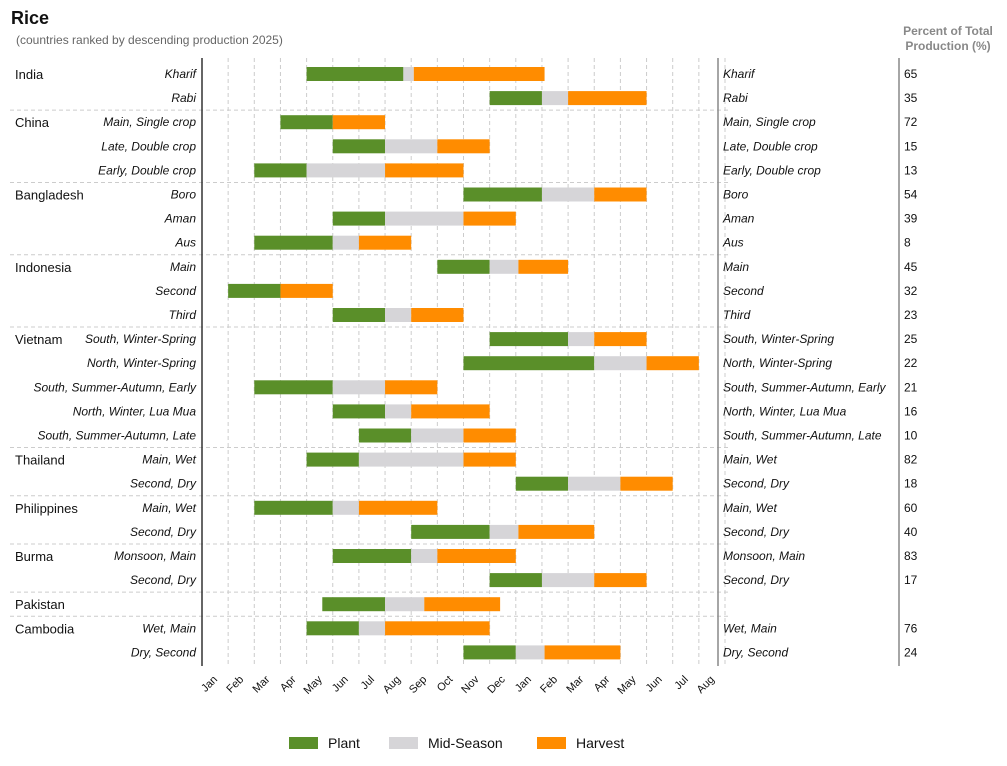  What do you see at coordinates (470, 684) in the screenshot?
I see `month-tick-label: Nov` at bounding box center [470, 684].